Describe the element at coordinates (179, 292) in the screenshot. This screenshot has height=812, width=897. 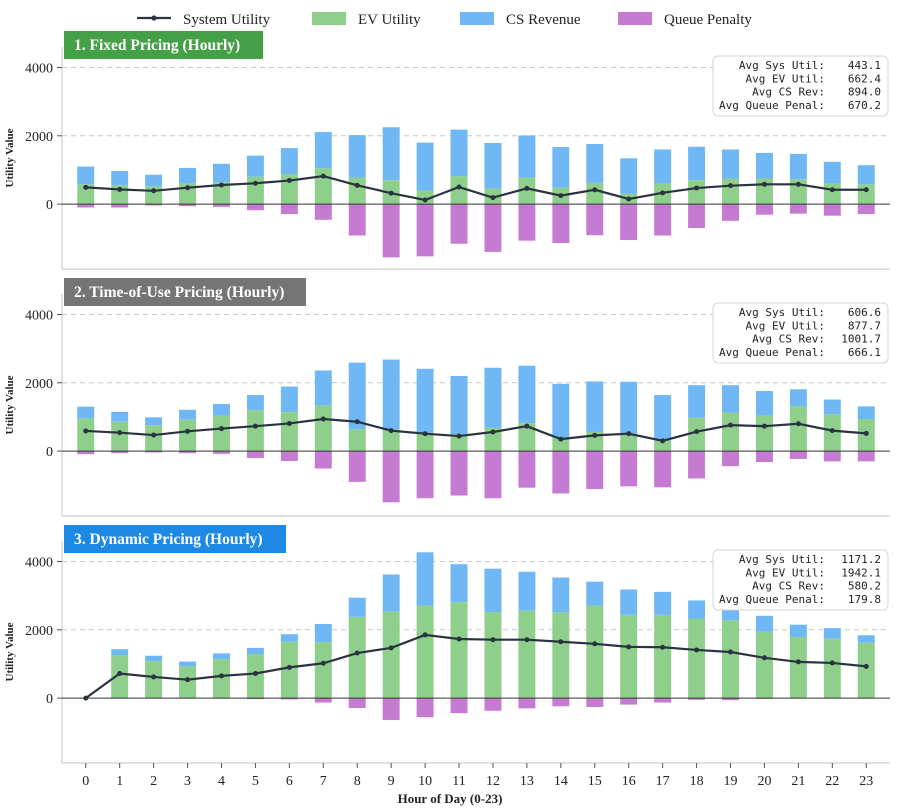
I see `panel-title-text: 2. Time-of-Use Pricing (Hourly)` at that location.